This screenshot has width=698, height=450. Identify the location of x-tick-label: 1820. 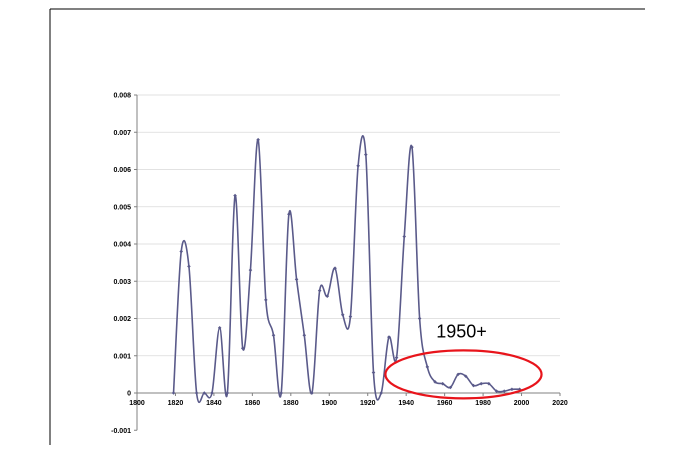
(176, 403).